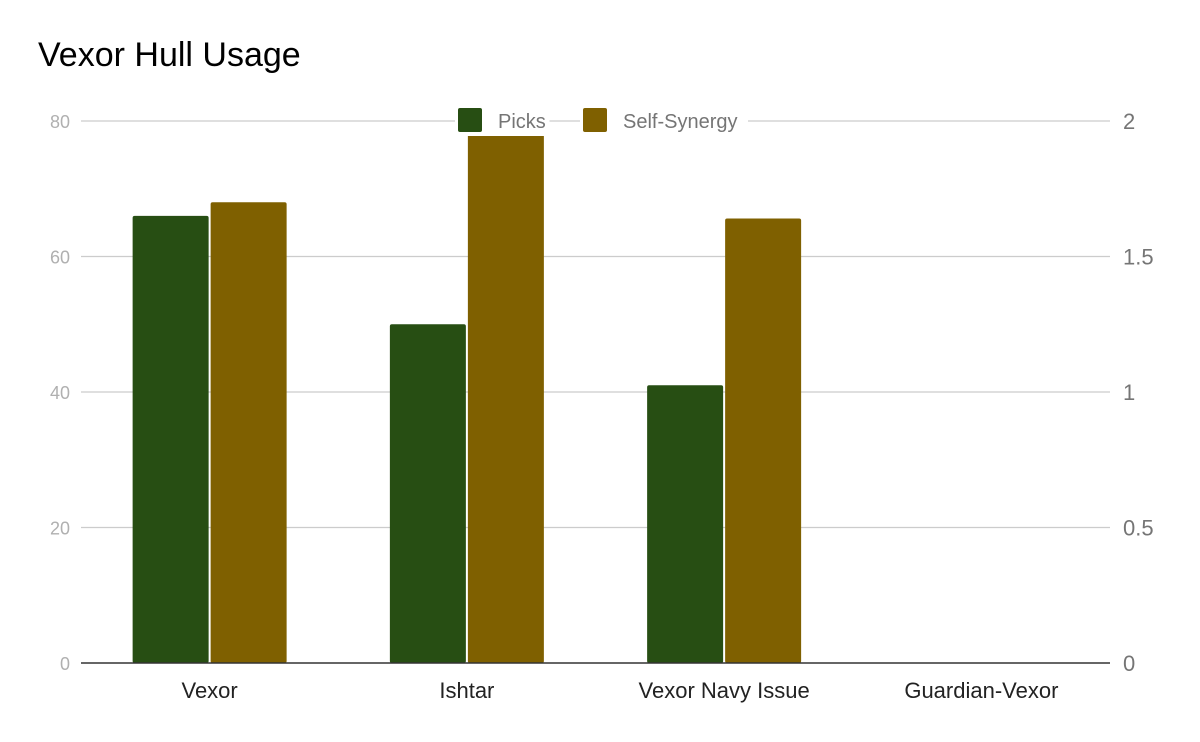 Image resolution: width=1200 pixels, height=742 pixels. What do you see at coordinates (65, 664) in the screenshot?
I see `y-left-tick-label: 0` at bounding box center [65, 664].